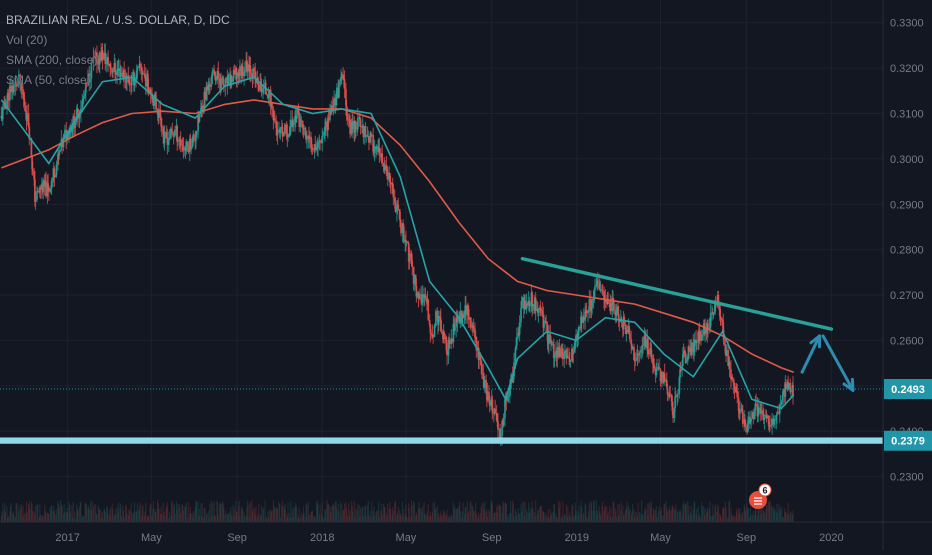 This screenshot has width=932, height=555. Describe the element at coordinates (27, 40) in the screenshot. I see `legend-volume: Vol (20)` at that location.